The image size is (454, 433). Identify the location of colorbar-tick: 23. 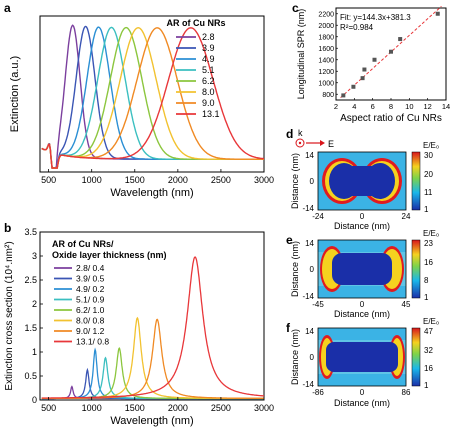
(428, 243).